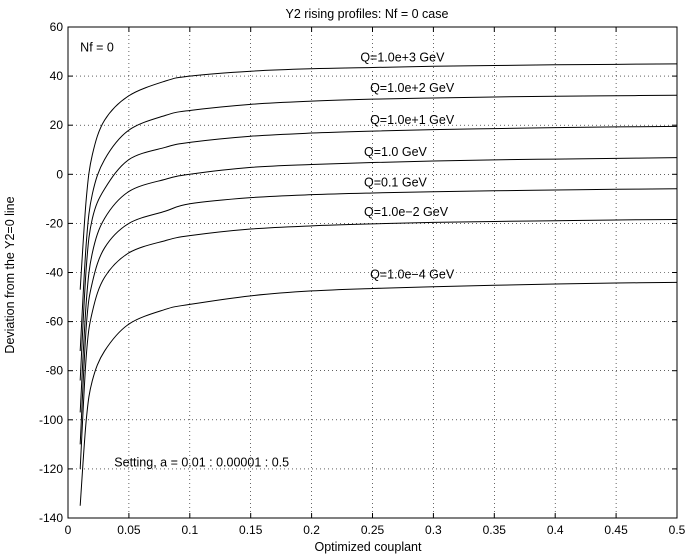 The image size is (691, 554). Describe the element at coordinates (57, 125) in the screenshot. I see `y-tick-label: 20` at that location.